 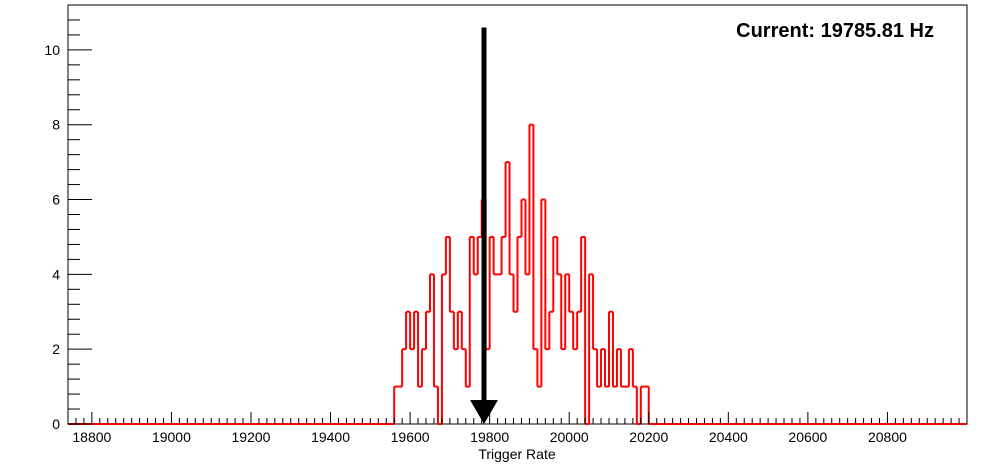 What do you see at coordinates (484, 412) in the screenshot?
I see `current-rate-arrow-head` at bounding box center [484, 412].